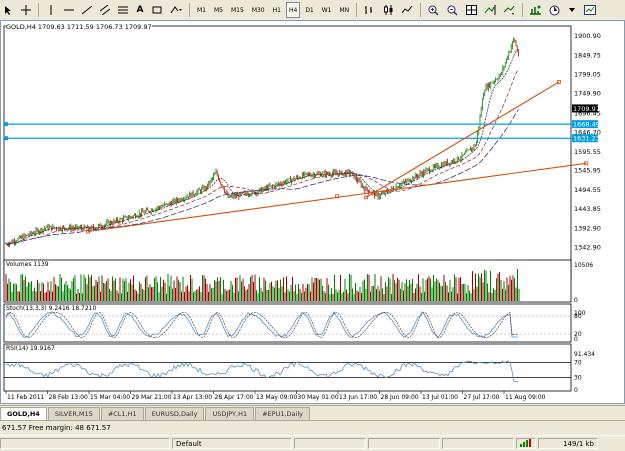  I want to click on dropdown-arrow-icon, so click(572, 10).